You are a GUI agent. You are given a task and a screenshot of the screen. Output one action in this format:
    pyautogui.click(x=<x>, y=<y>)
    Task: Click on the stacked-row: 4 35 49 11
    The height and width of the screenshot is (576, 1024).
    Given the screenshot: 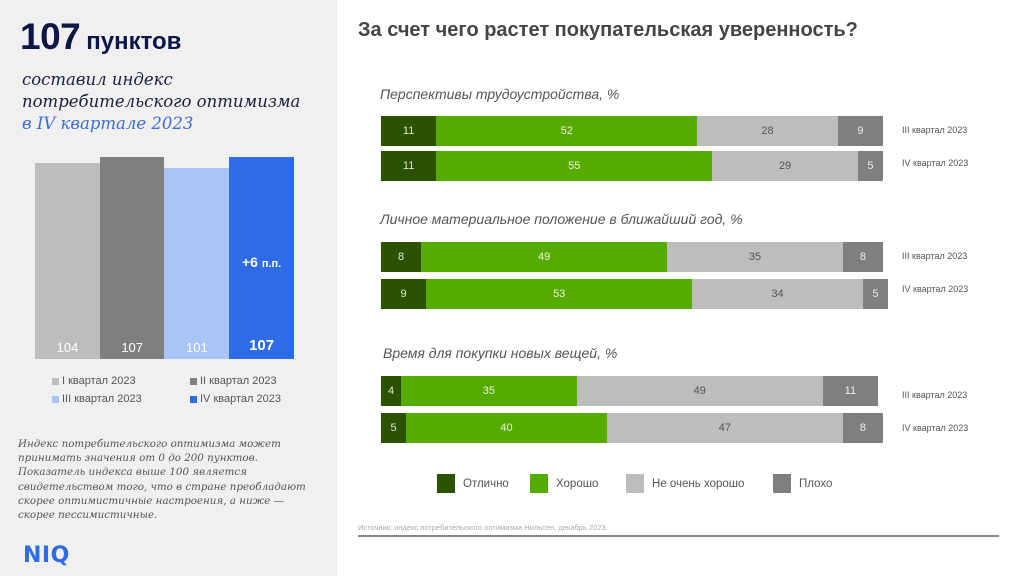 What is the action you would take?
    pyautogui.click(x=629, y=391)
    